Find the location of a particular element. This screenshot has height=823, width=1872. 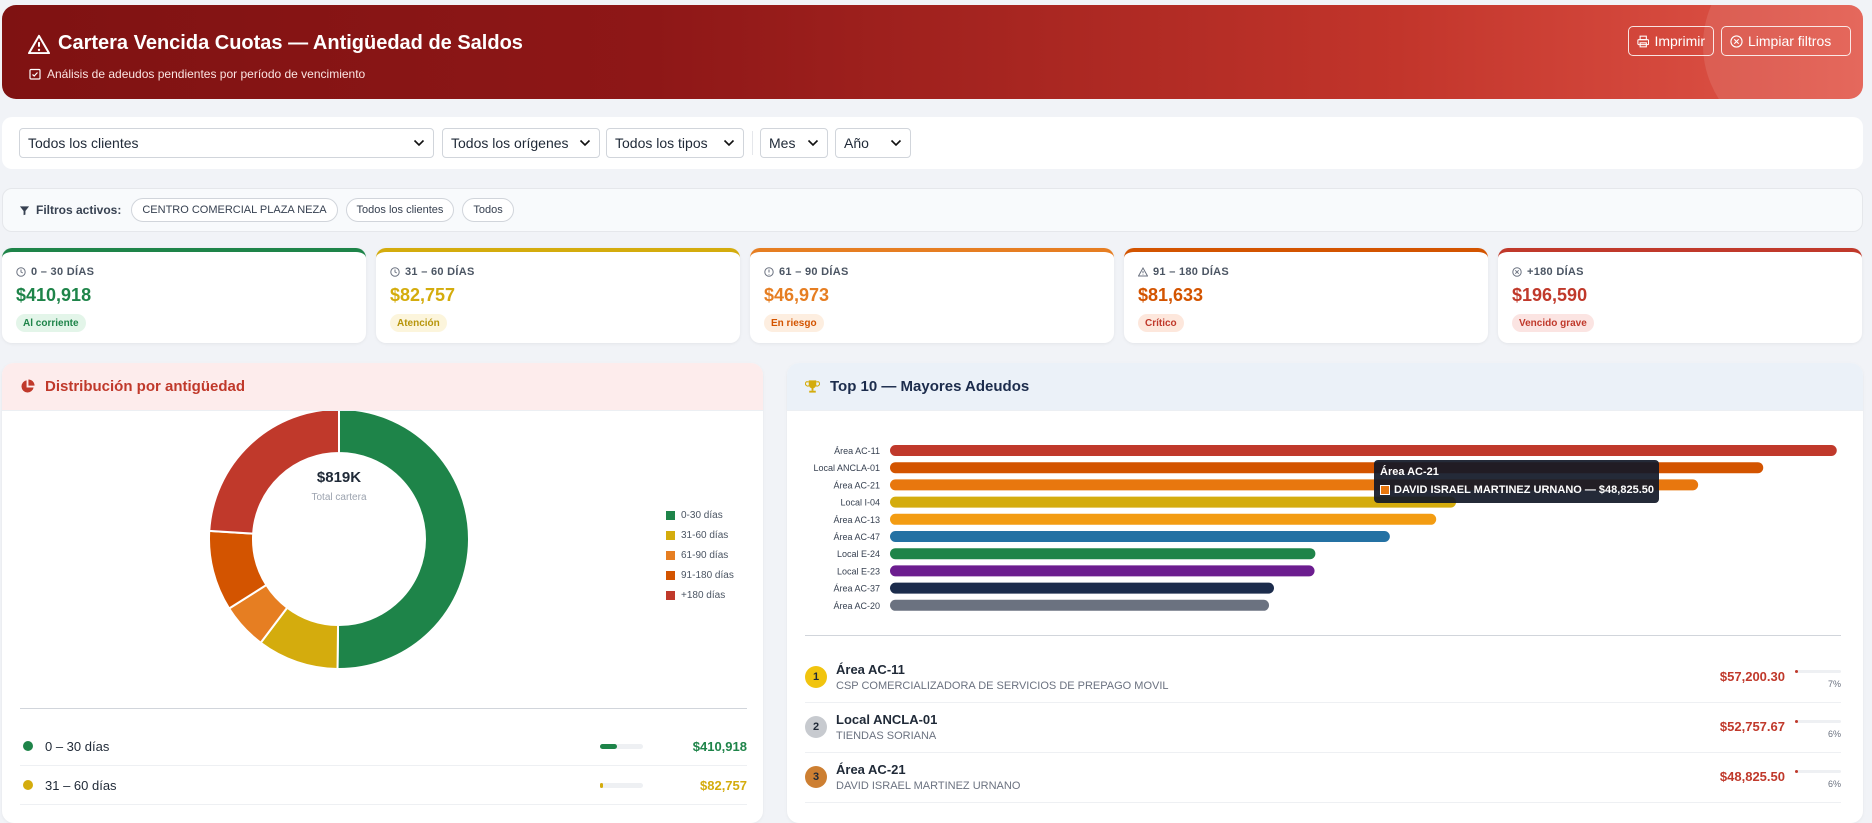

client-select-value: Todos los clientes is located at coordinates (83, 143).